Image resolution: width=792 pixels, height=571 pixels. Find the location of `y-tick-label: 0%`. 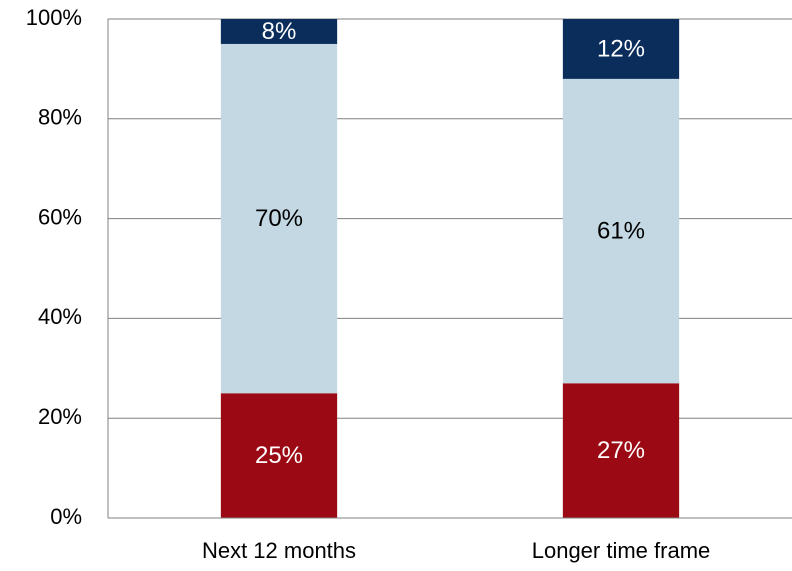

y-tick-label: 0% is located at coordinates (66, 516).